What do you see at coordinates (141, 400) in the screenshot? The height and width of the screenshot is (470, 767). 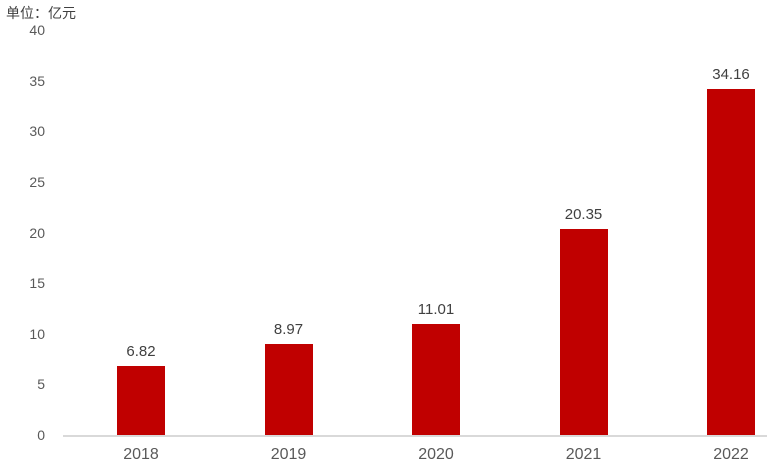 I see `bar-2018` at bounding box center [141, 400].